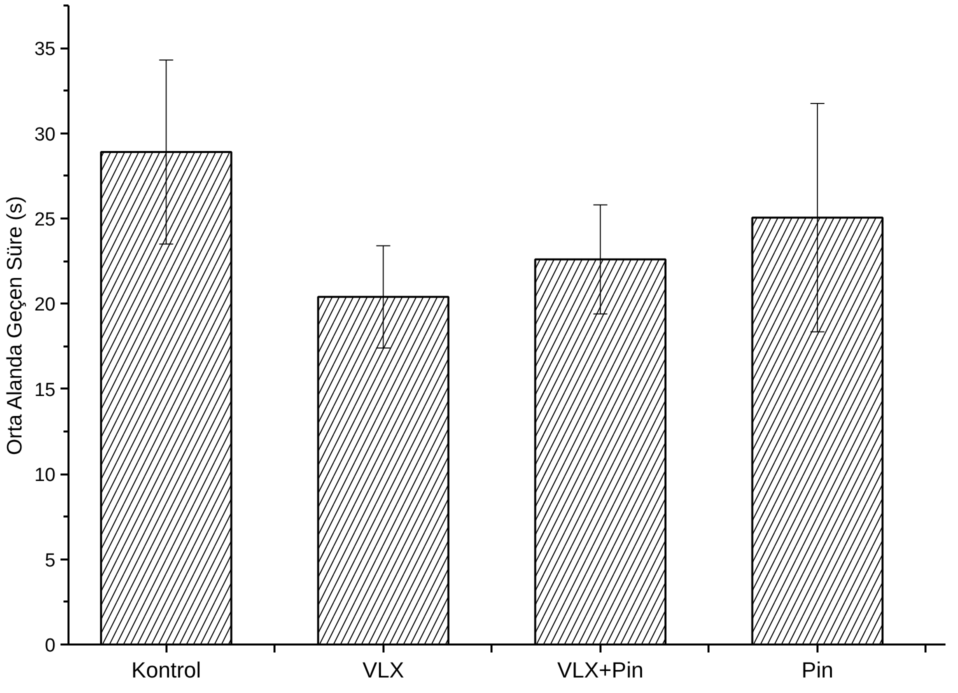 The width and height of the screenshot is (958, 693). I want to click on y-tick-label: 10, so click(45, 475).